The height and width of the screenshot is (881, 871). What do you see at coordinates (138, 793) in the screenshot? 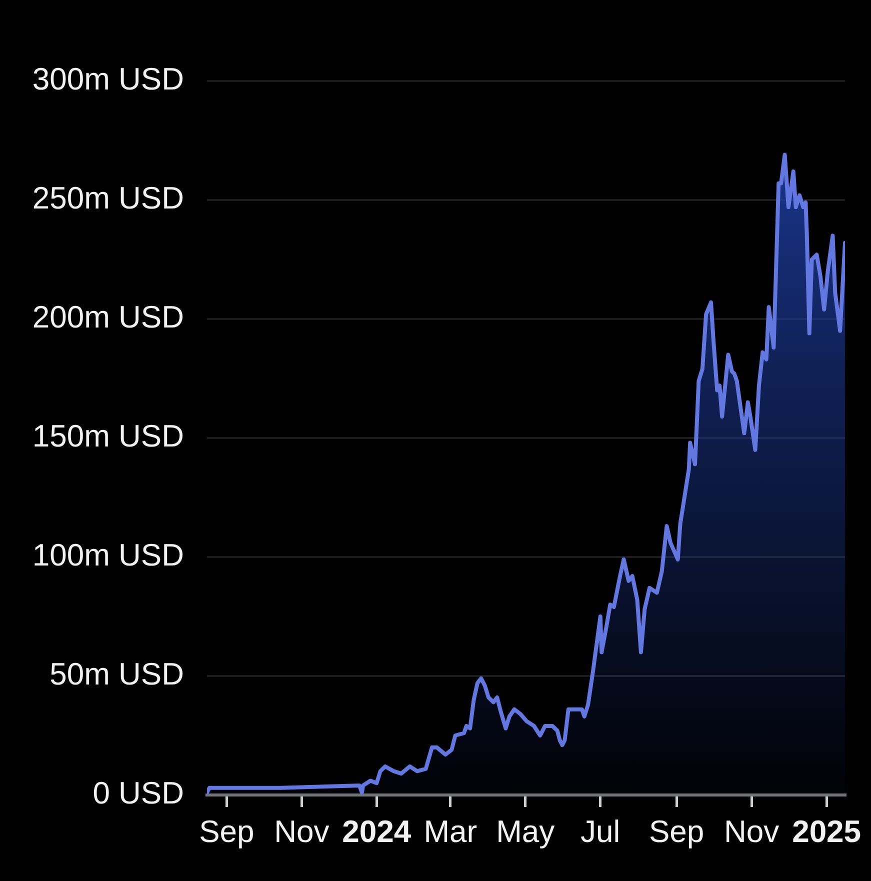
I see `y-tick-label: 0 USD` at bounding box center [138, 793].